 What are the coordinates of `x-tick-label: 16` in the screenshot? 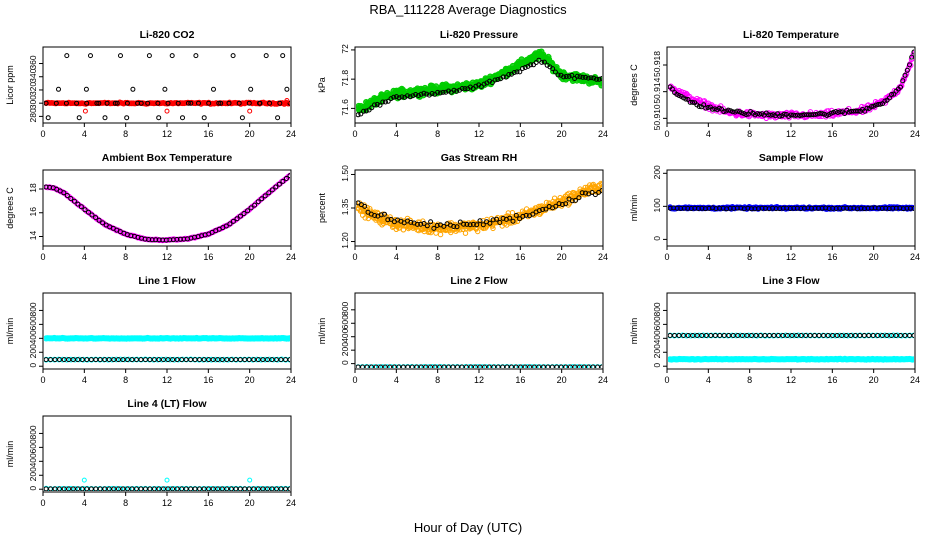 It's located at (520, 380).